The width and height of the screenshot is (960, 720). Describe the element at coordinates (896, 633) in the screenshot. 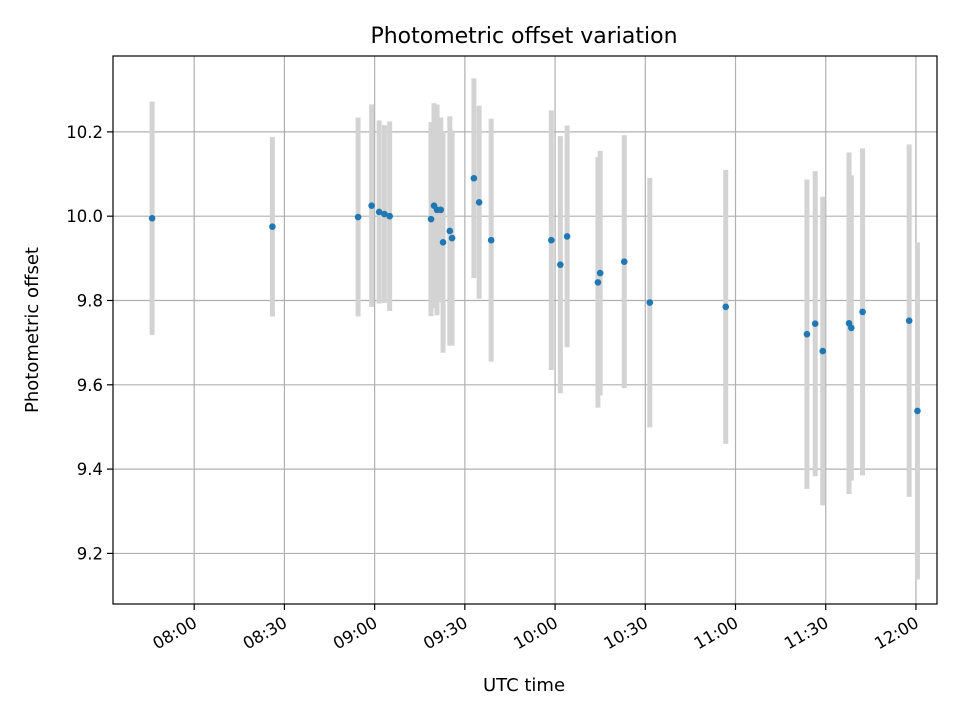

I see `x-tick-label: 12:00` at that location.